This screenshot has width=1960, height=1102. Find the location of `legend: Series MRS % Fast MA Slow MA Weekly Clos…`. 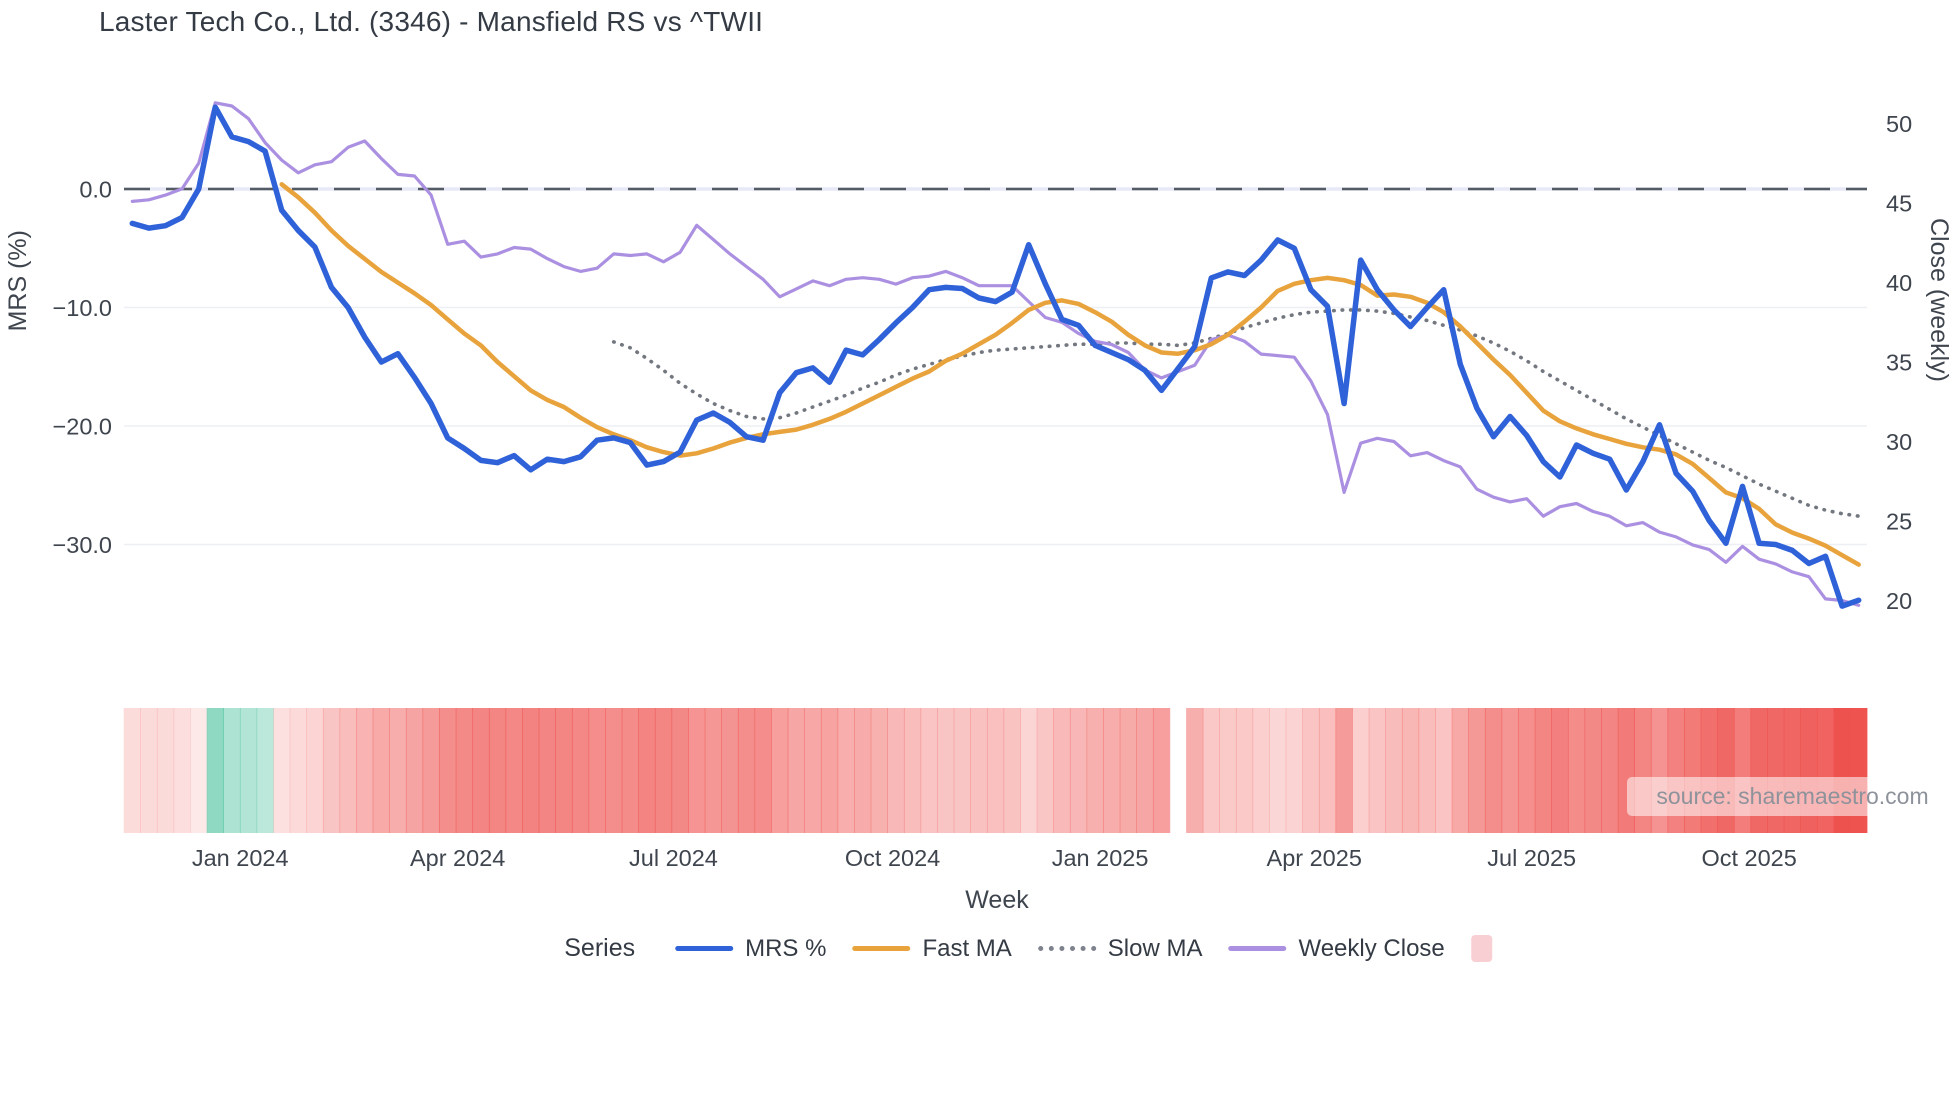

legend: Series MRS % Fast MA Slow MA Weekly Clos… is located at coordinates (1028, 948).